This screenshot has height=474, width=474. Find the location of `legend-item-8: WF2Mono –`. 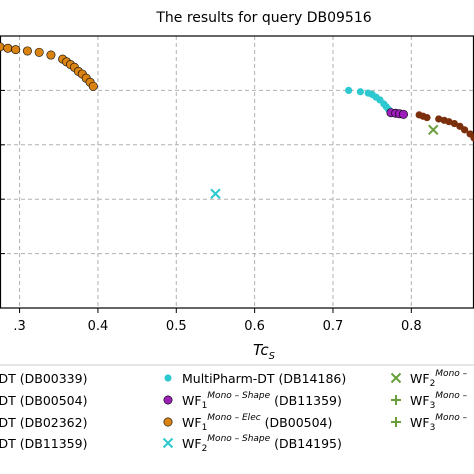

legend-item-8: WF2Mono – is located at coordinates (429, 379).